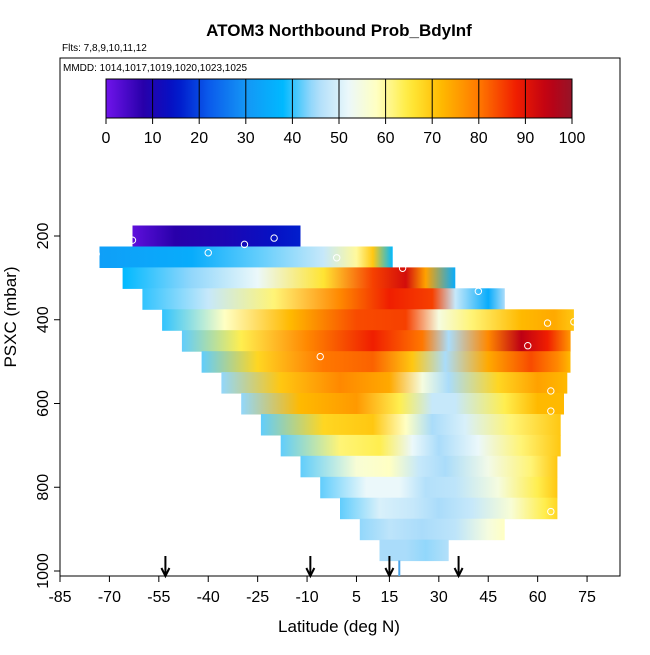  I want to click on colorbar: 0 10 20 30 40 50 60 70 80 90 100, so click(344, 112).